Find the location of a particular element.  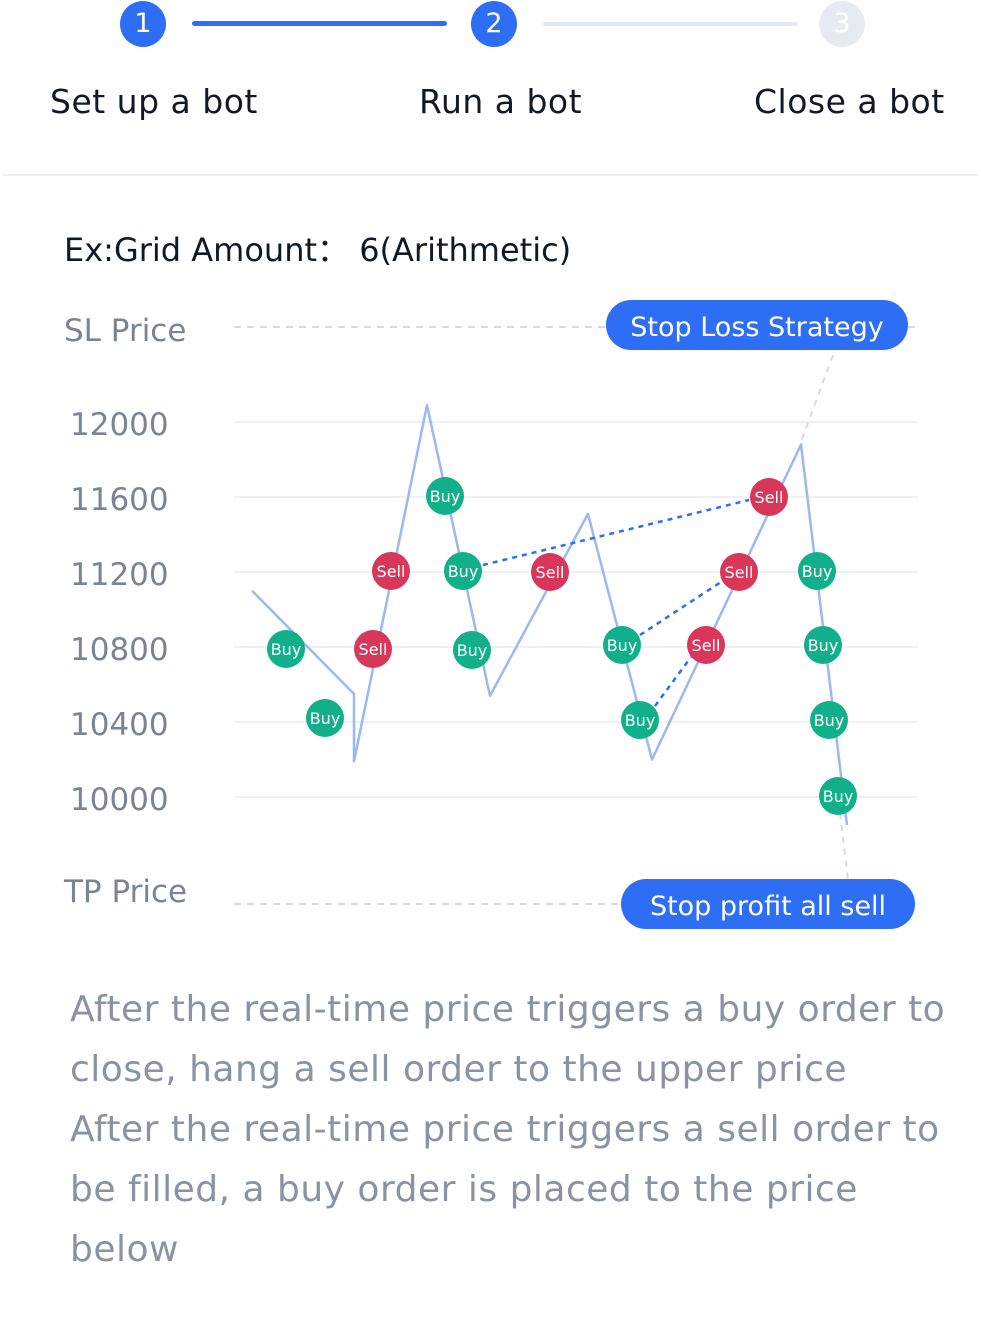

stepper: 1 2 3 Set up a bot Run a bot Close a bot is located at coordinates (490, 88).